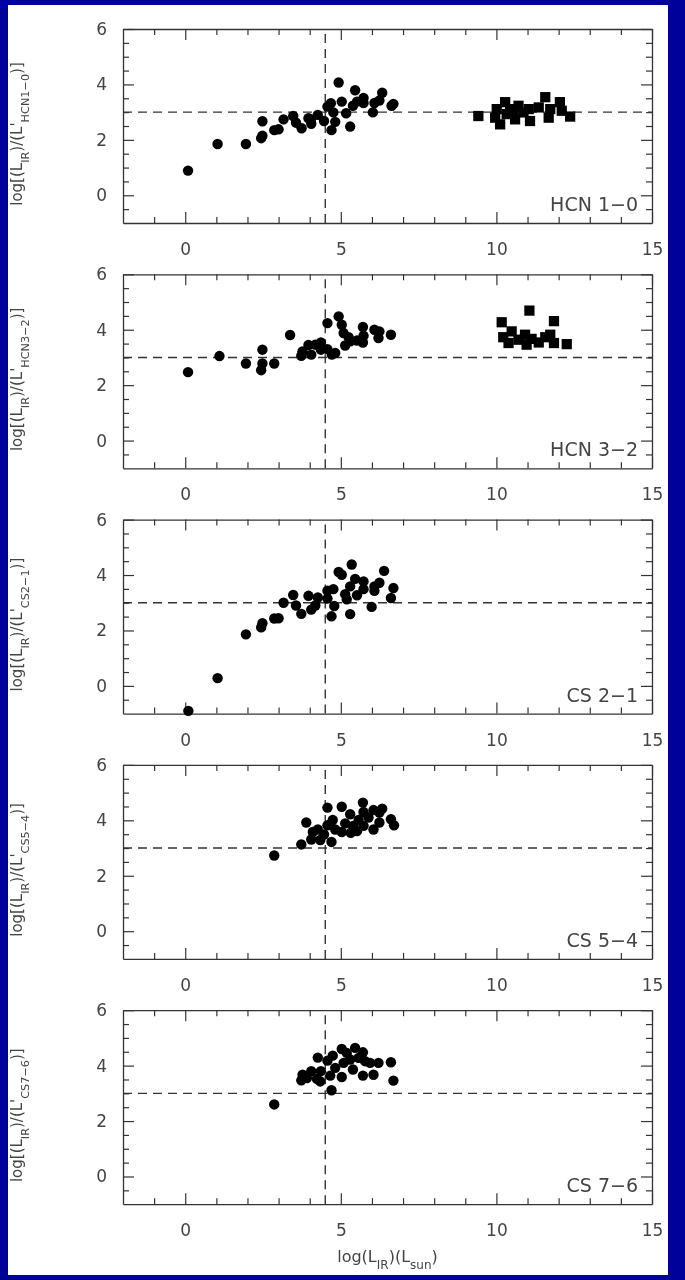  I want to click on annotation: CS 2−1, so click(602, 694).